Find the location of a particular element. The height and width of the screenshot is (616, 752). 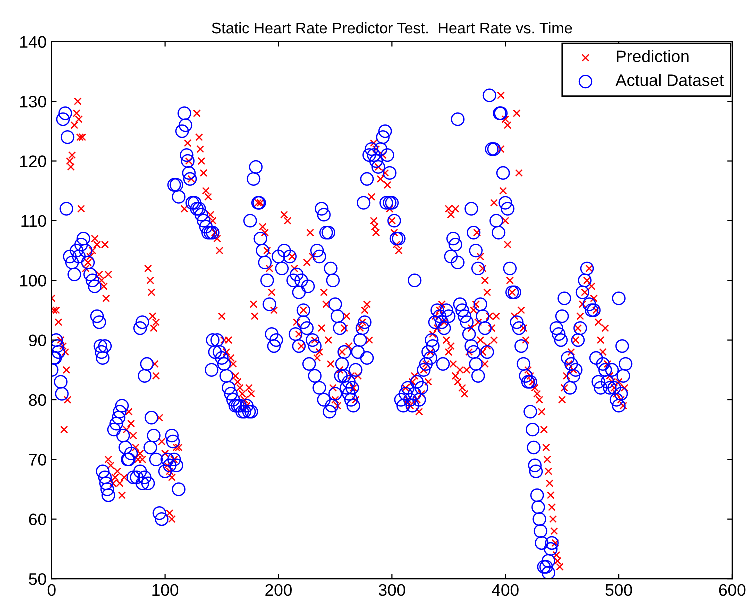

x-tick-label: 400 is located at coordinates (505, 590).